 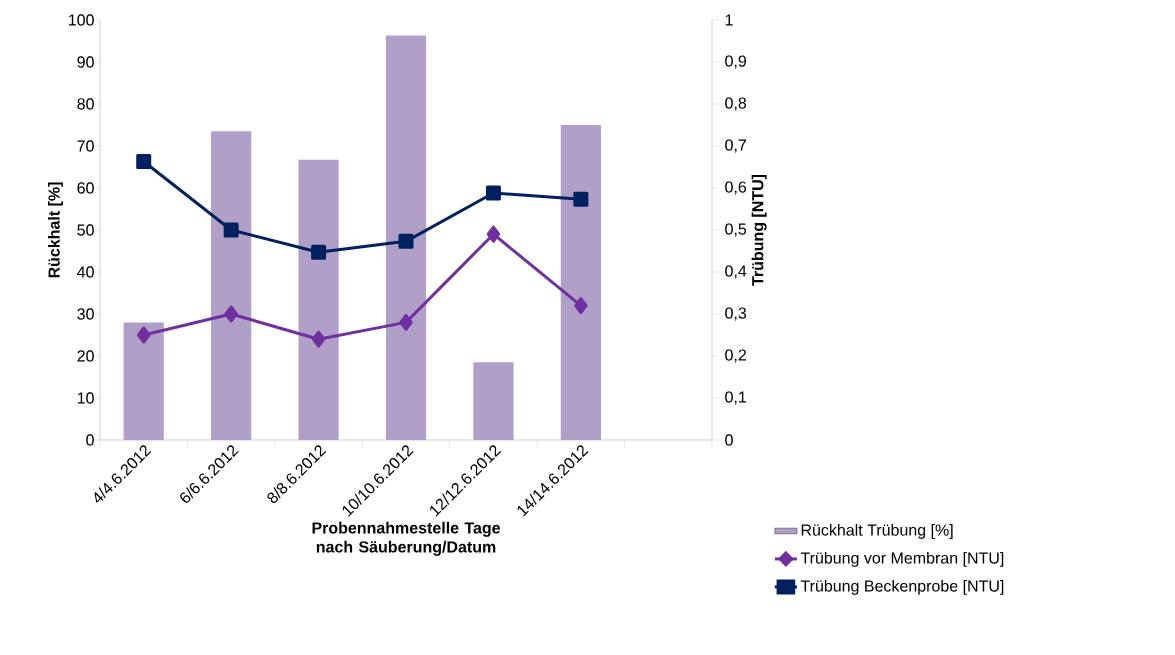 What do you see at coordinates (85, 62) in the screenshot?
I see `y-tick-label: 90` at bounding box center [85, 62].